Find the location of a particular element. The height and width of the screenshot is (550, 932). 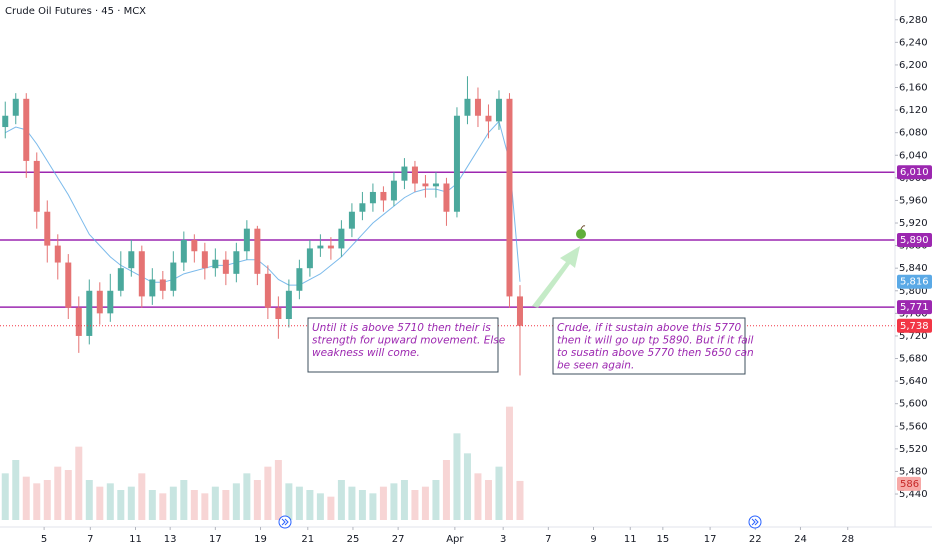

annotation-box is located at coordinates (649, 346).